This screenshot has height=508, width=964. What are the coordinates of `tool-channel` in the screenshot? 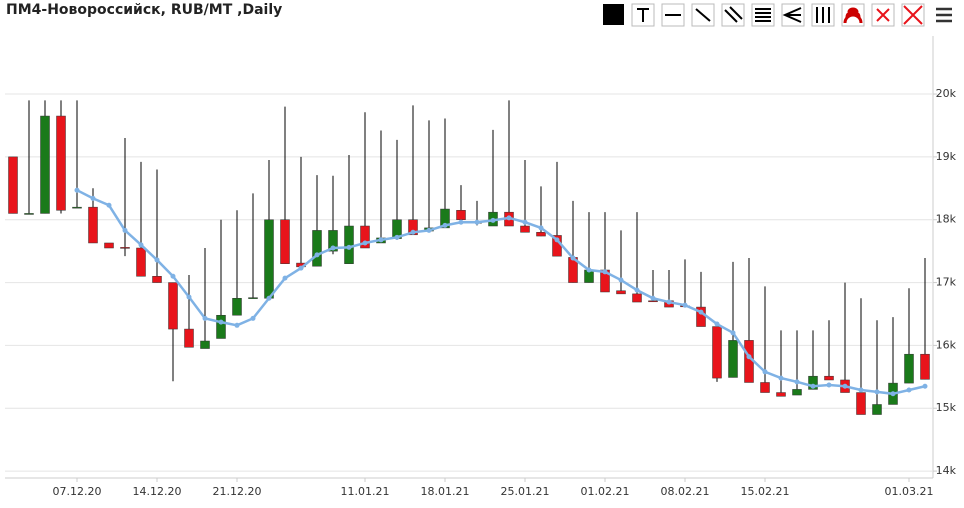 It's located at (733, 15).